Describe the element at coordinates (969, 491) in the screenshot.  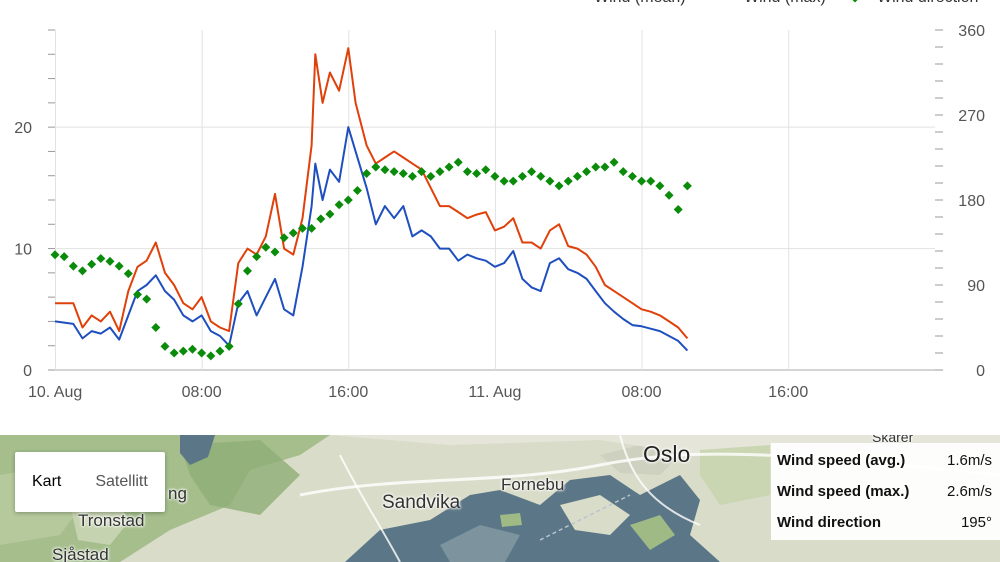
I see `info-value: 2.6m/s` at that location.